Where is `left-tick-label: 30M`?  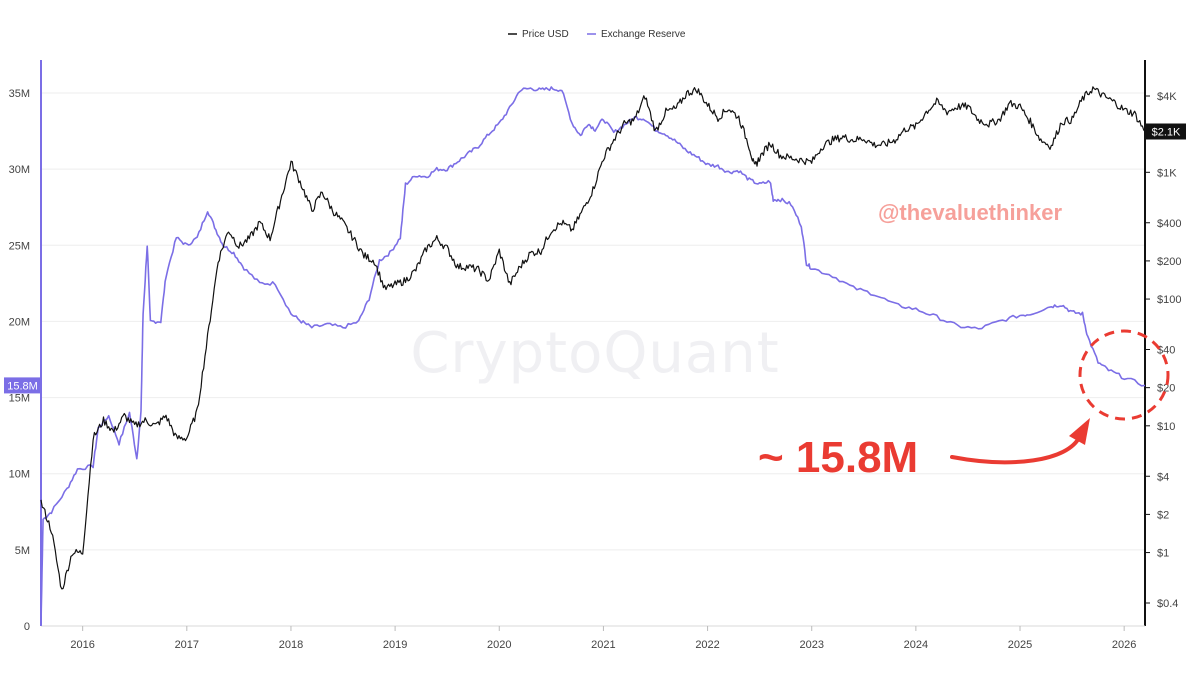 left-tick-label: 30M is located at coordinates (19, 170).